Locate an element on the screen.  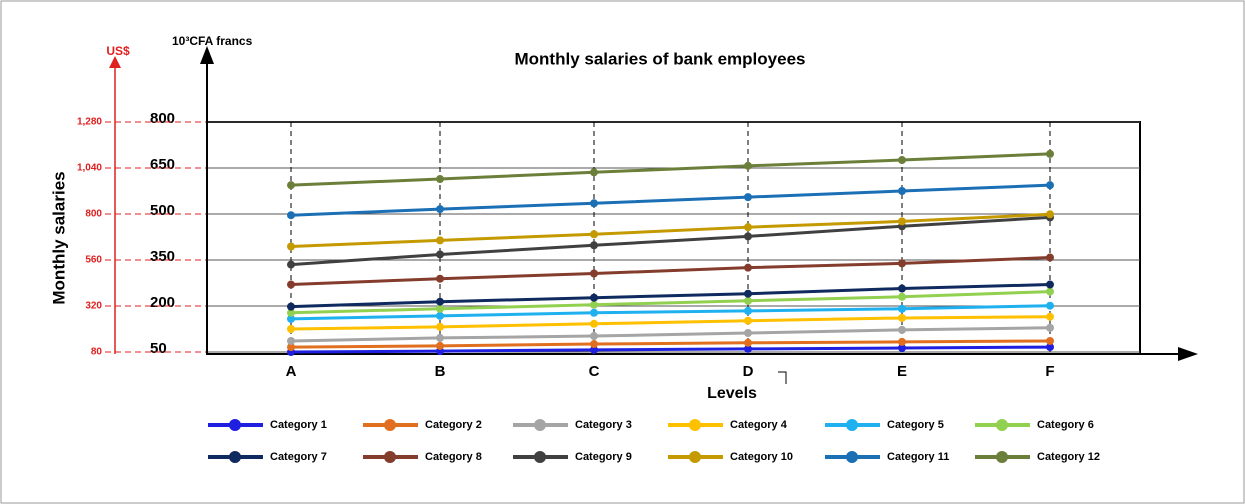
x-tick-label: F is located at coordinates (1049, 371).